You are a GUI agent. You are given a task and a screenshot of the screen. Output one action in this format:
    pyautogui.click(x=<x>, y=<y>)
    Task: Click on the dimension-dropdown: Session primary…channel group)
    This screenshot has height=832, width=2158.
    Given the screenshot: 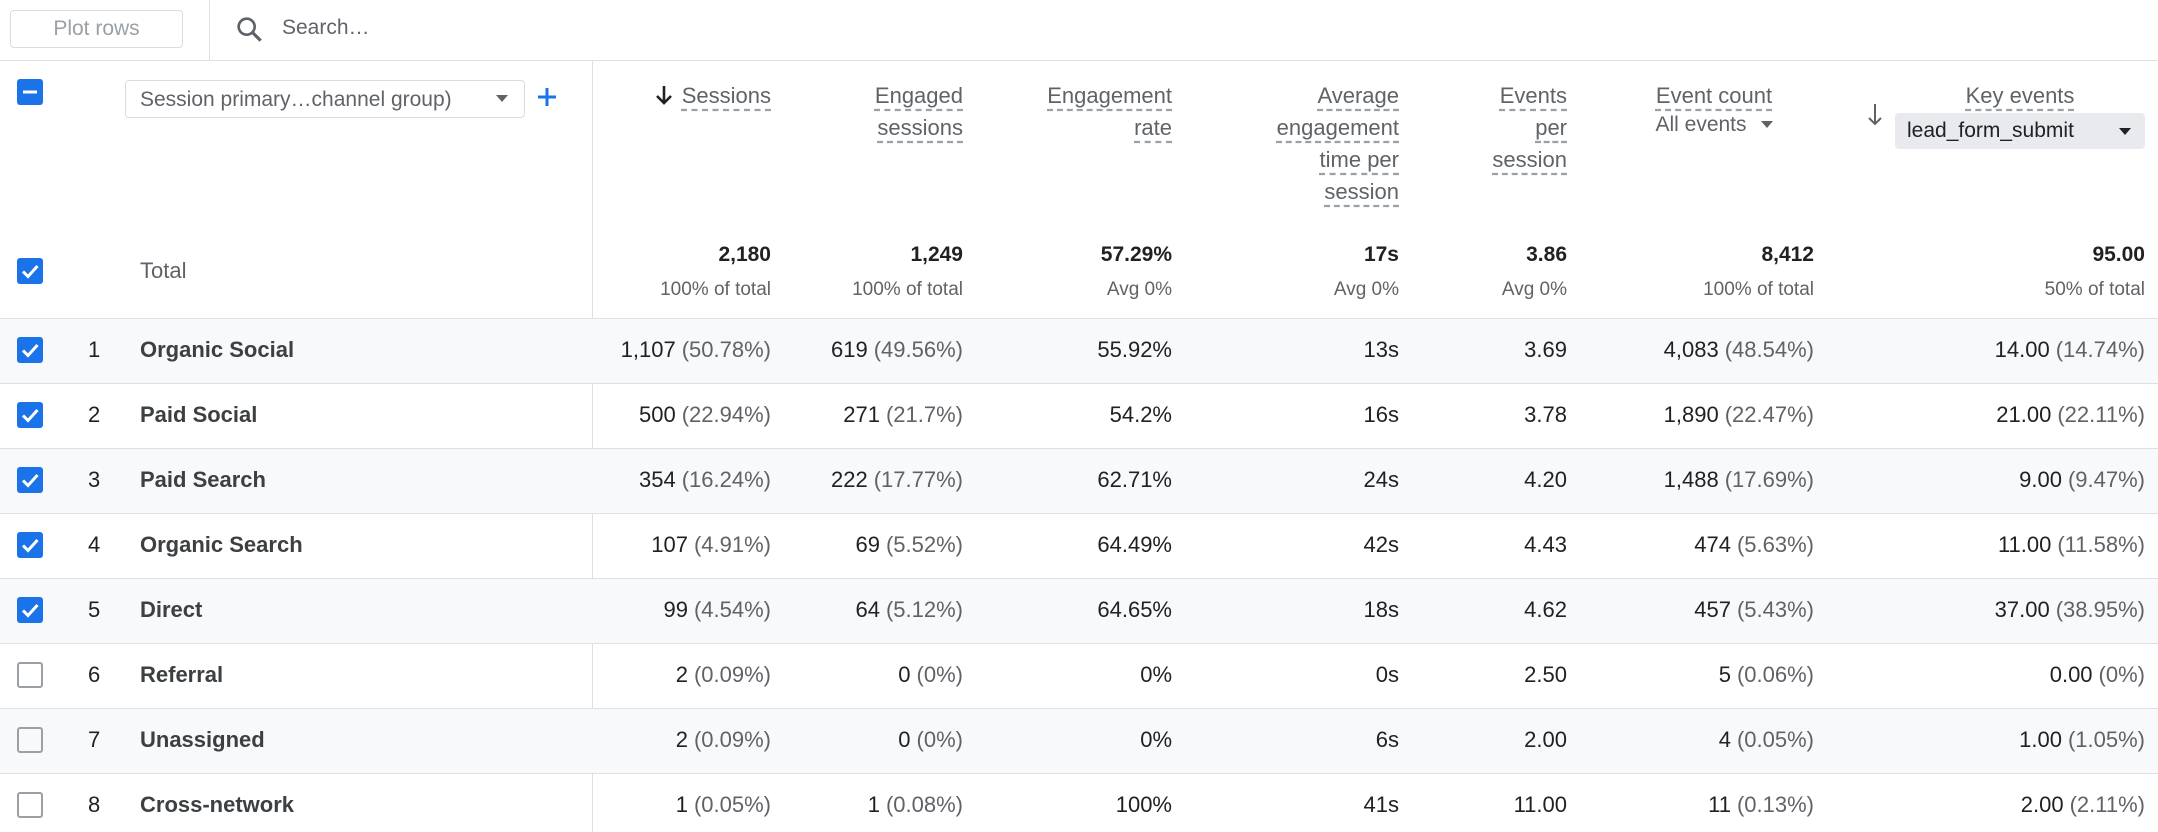 What is the action you would take?
    pyautogui.click(x=325, y=99)
    